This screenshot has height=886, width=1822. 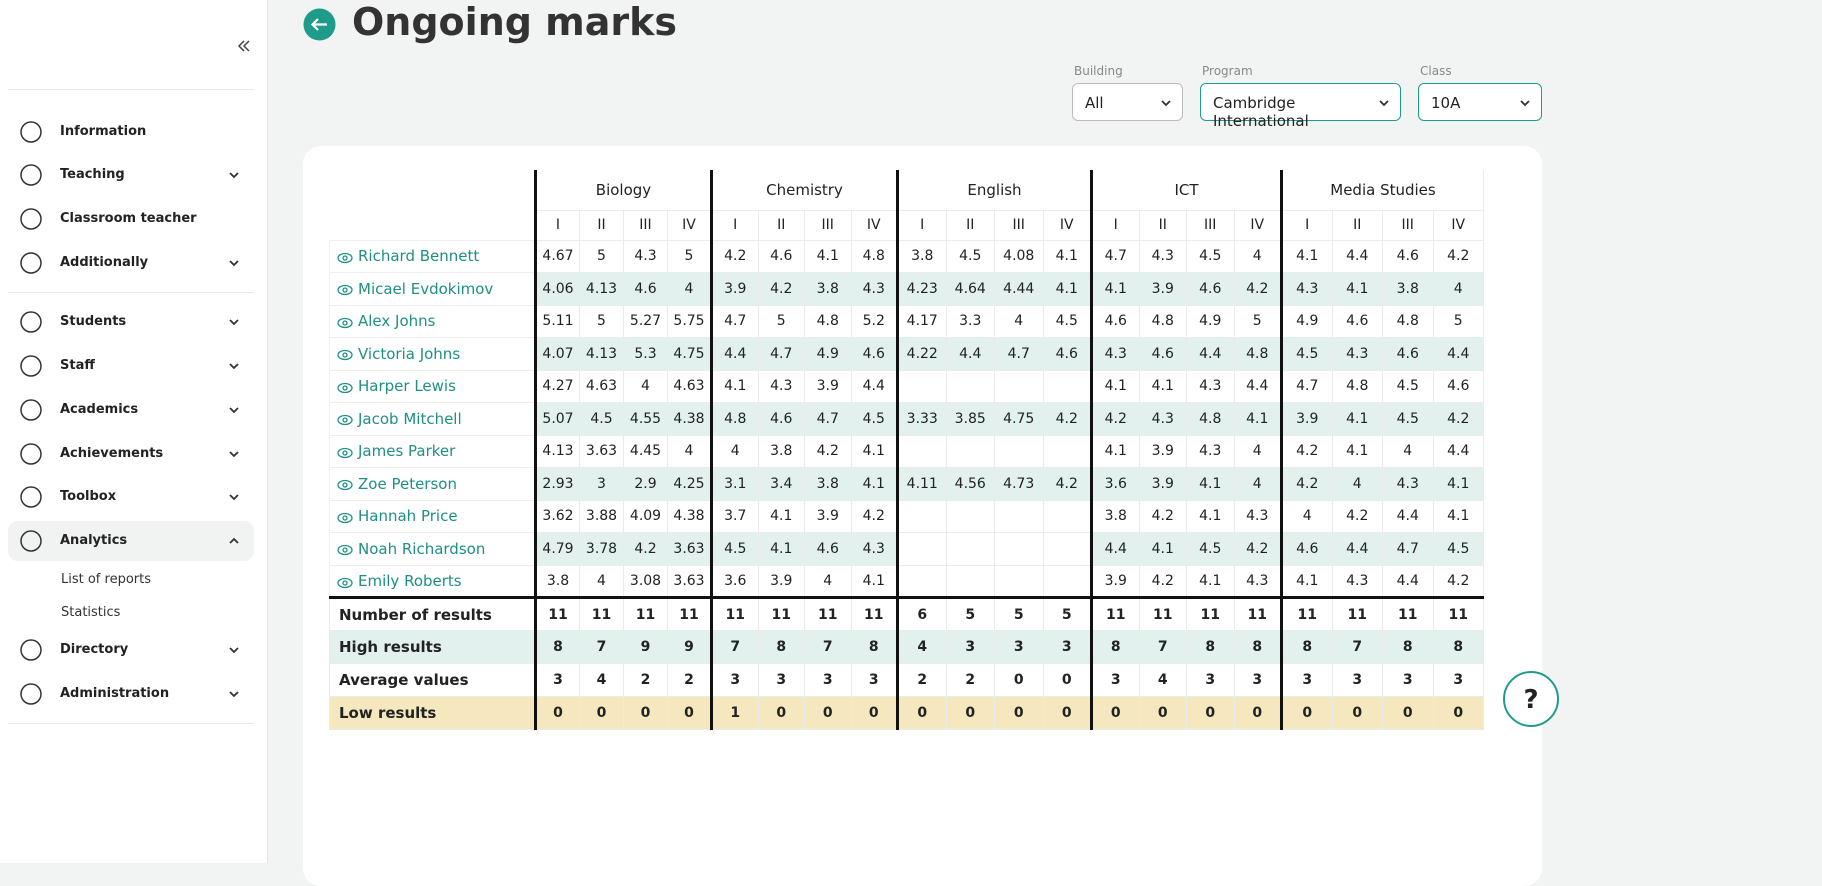 What do you see at coordinates (91, 612) in the screenshot?
I see `nav-subitem: Statistics` at bounding box center [91, 612].